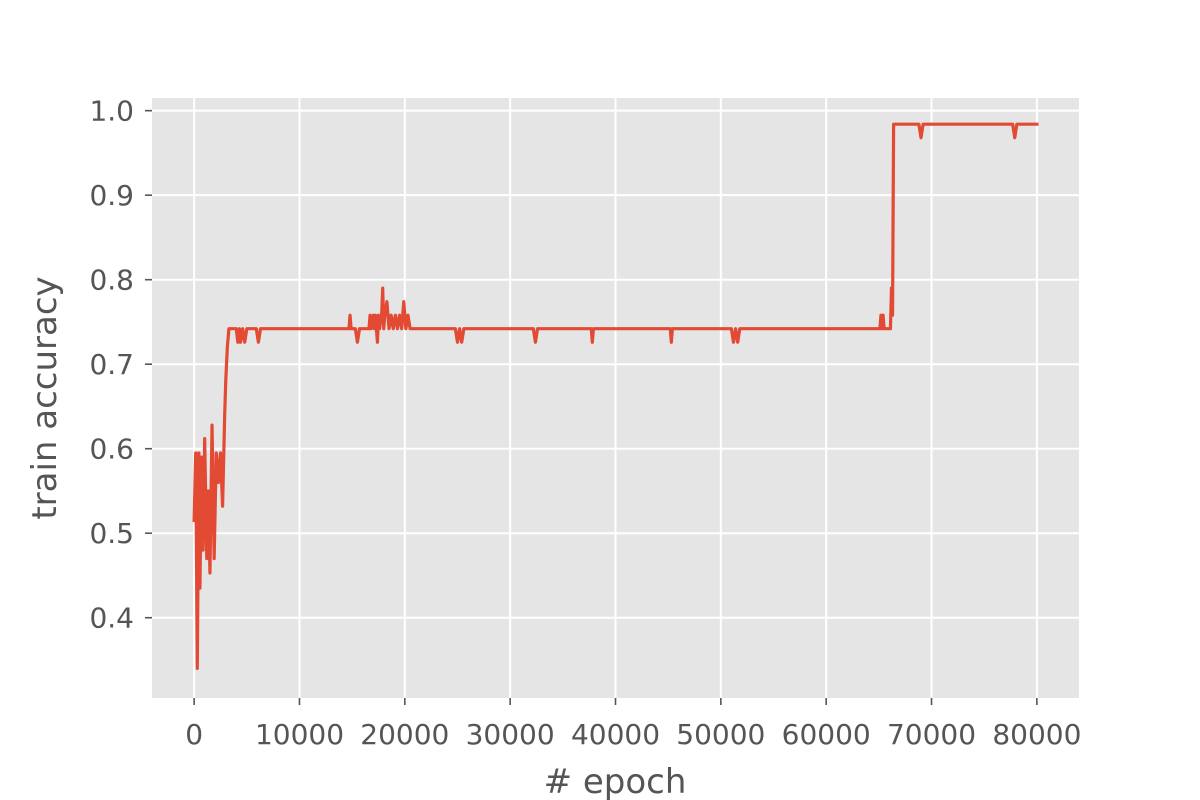  What do you see at coordinates (615, 734) in the screenshot?
I see `x-tick-label: 40000` at bounding box center [615, 734].